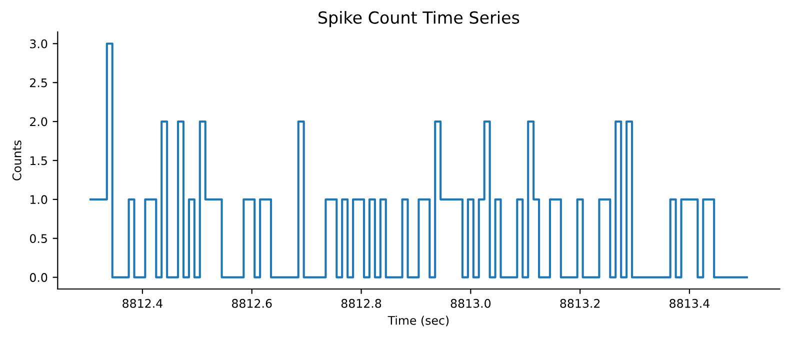 The height and width of the screenshot is (340, 790). What do you see at coordinates (418, 321) in the screenshot?
I see `x-axis-title: Time (sec)` at bounding box center [418, 321].